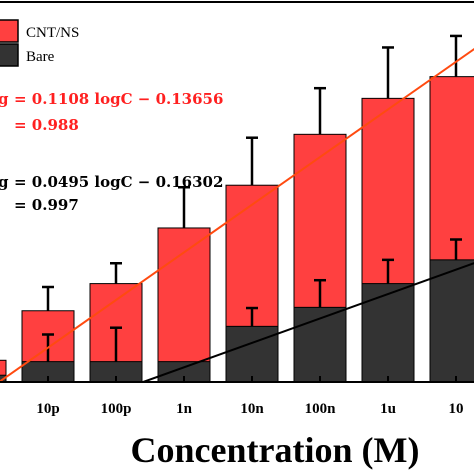 The width and height of the screenshot is (474, 474). I want to click on x-tick-label-10p: 10p, so click(47, 409).